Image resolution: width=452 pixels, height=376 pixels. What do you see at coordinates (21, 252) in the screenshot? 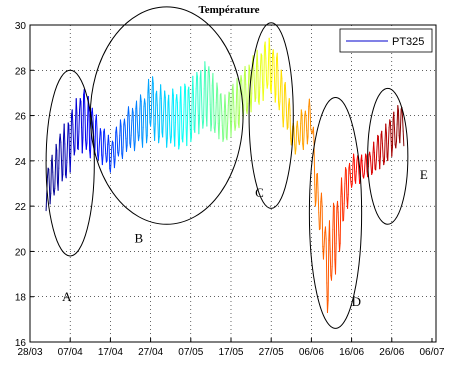
I see `y-tick-label: 20` at bounding box center [21, 252].